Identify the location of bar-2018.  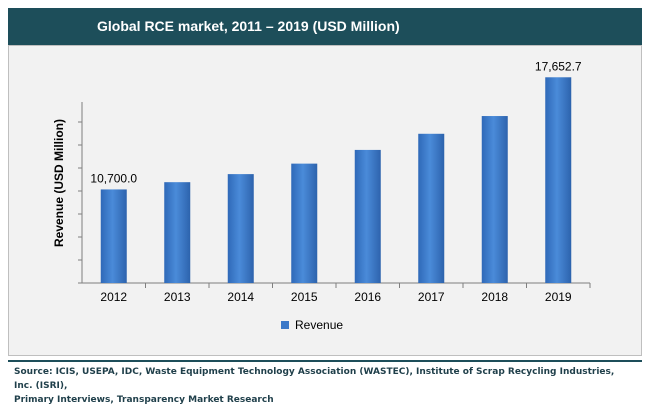
(494, 199).